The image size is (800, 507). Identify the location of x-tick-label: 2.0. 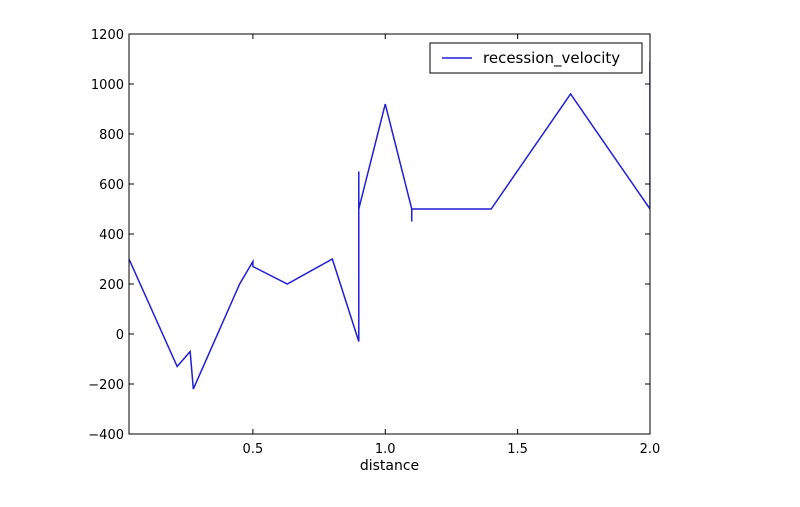
(650, 449).